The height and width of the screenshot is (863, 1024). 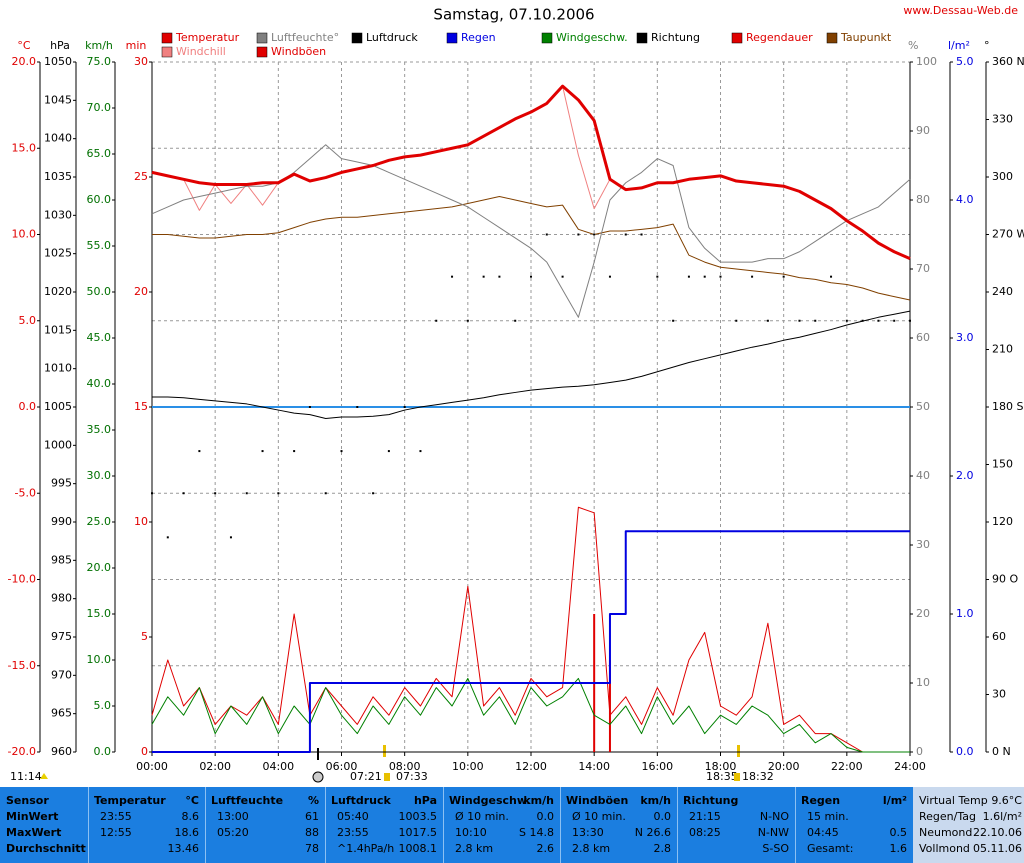 I want to click on column-header: Luftfeuchte, so click(x=247, y=800).